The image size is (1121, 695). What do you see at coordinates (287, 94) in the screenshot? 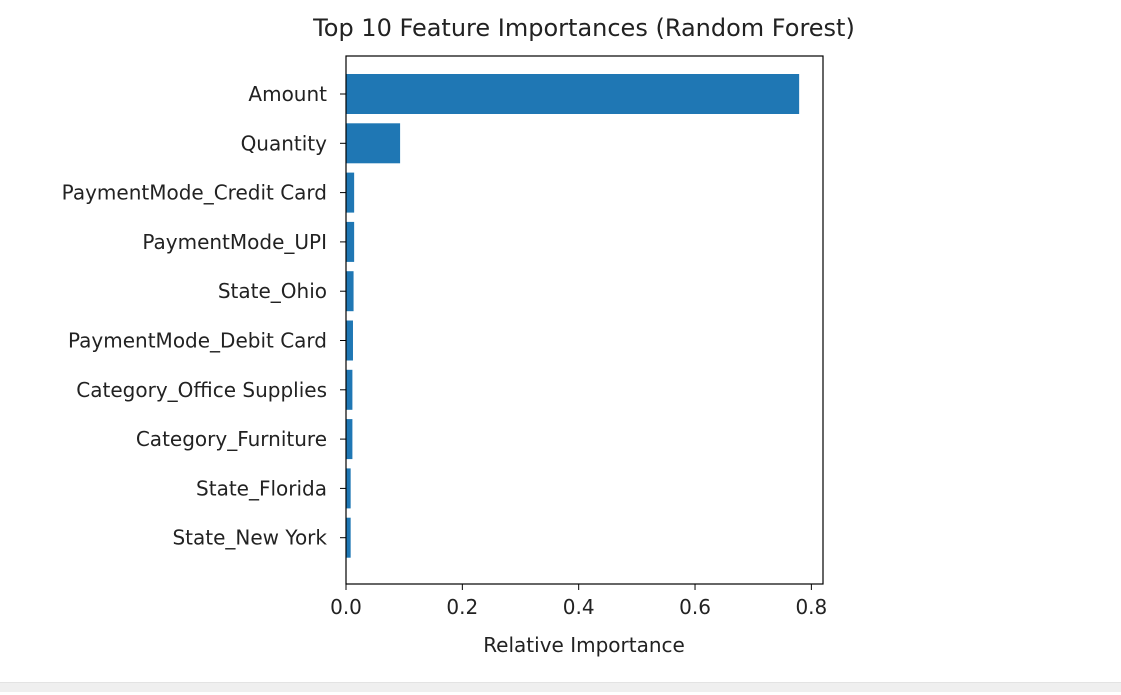
I see `y-tick-label: Amount` at bounding box center [287, 94].